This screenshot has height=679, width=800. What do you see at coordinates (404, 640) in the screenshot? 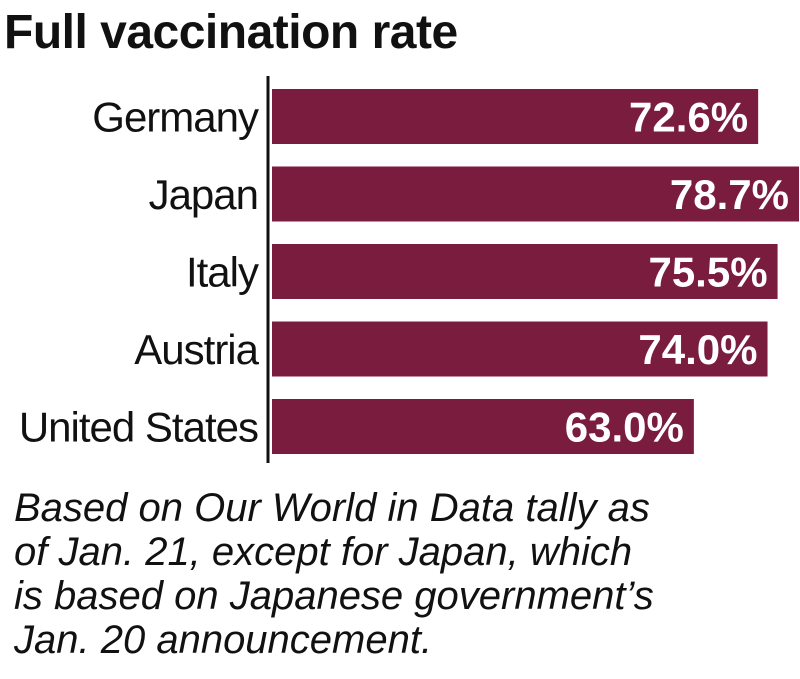
I see `note-line-4: Jan. 20 announcement.` at bounding box center [404, 640].